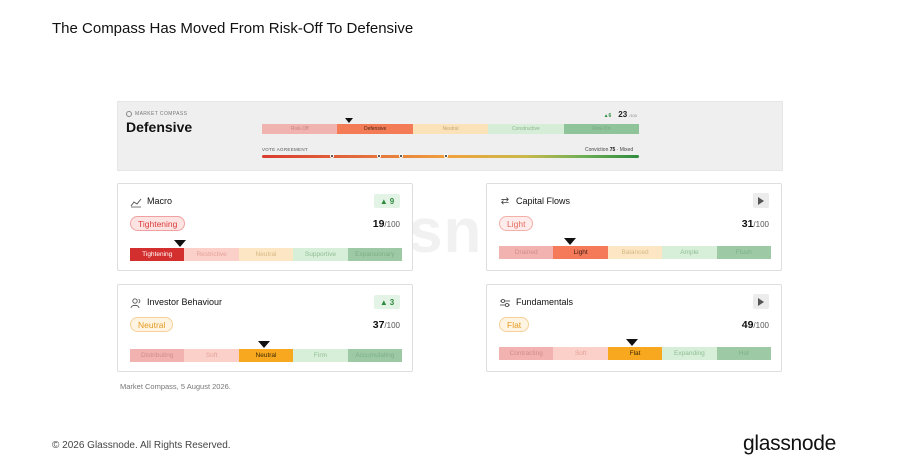 The width and height of the screenshot is (900, 471). I want to click on score-readout: 49/100, so click(755, 325).